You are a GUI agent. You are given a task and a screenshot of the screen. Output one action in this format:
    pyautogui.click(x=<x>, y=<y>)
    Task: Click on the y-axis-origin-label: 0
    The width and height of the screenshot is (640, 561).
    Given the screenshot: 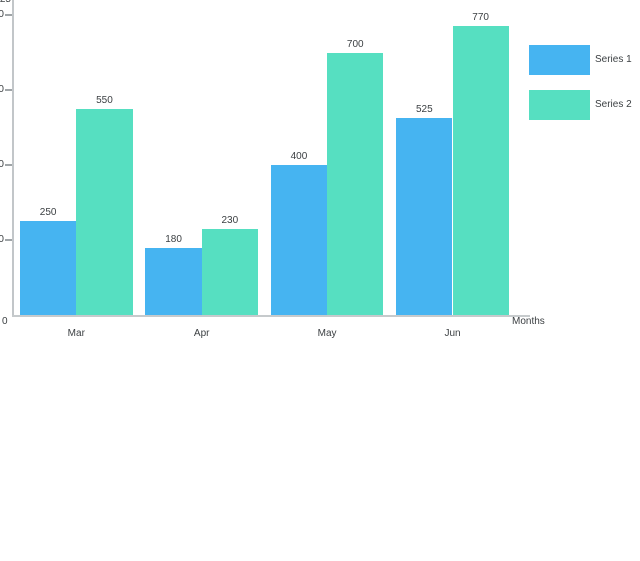 What is the action you would take?
    pyautogui.click(x=5, y=321)
    